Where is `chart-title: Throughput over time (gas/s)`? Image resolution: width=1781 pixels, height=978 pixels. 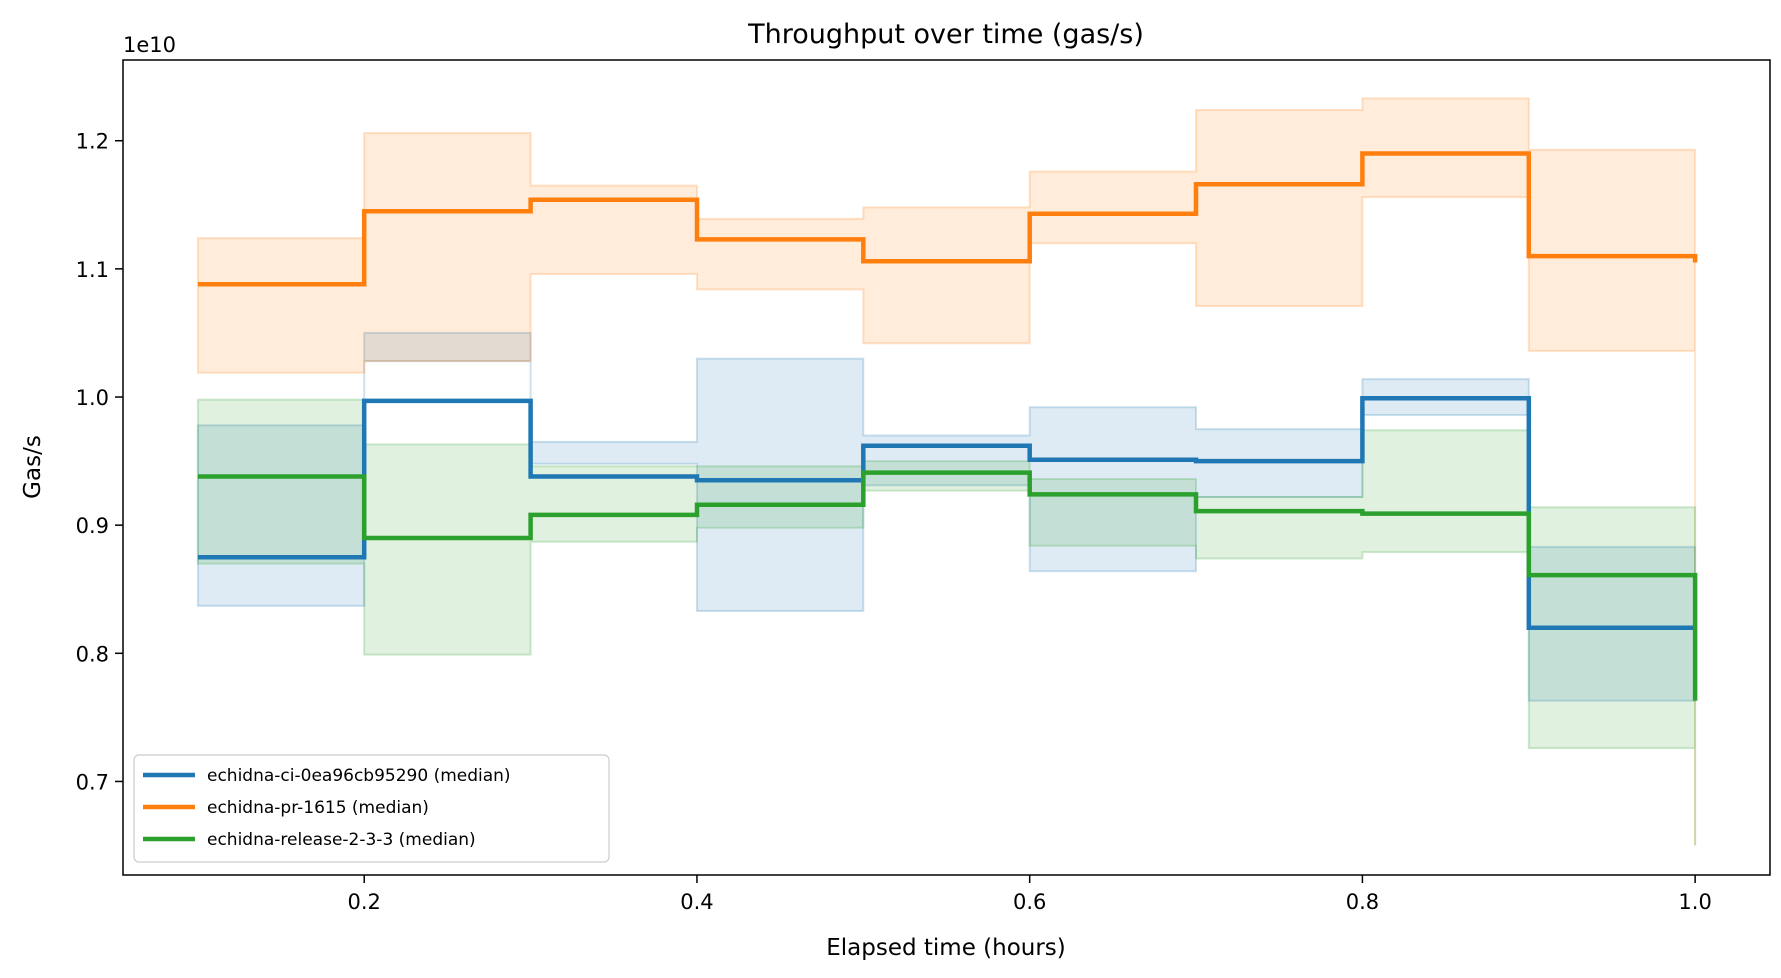
chart-title: Throughput over time (gas/s) is located at coordinates (945, 34).